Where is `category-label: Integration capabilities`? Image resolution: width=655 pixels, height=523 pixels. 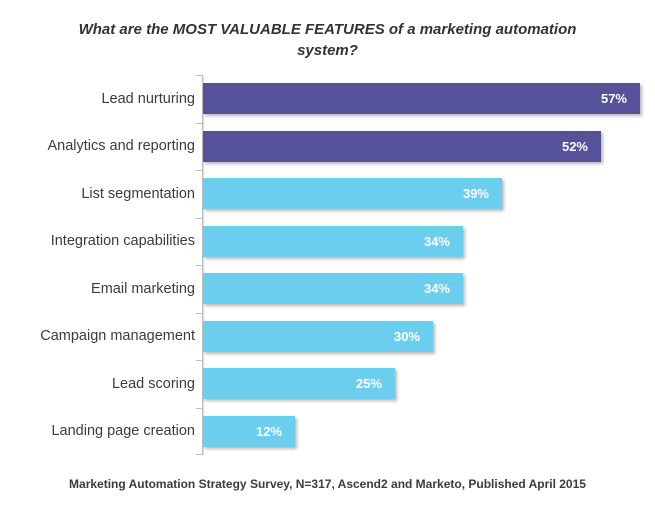
category-label: Integration capabilities is located at coordinates (122, 241).